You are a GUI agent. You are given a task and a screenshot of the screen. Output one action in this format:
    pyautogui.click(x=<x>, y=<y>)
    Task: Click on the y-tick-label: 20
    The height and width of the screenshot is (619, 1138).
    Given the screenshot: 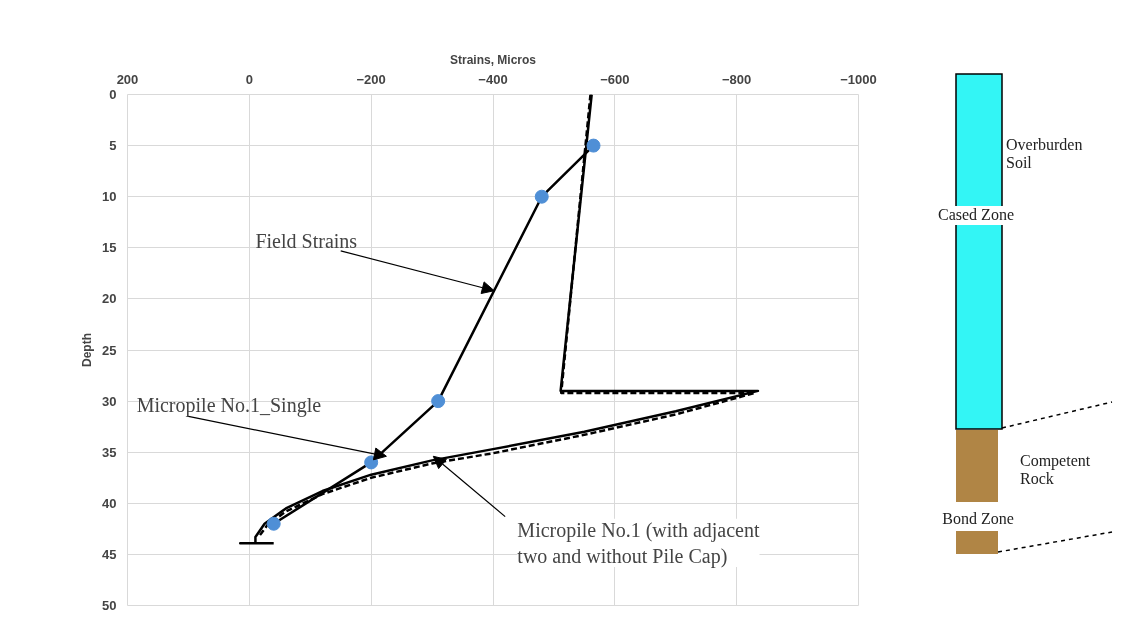 What is the action you would take?
    pyautogui.click(x=109, y=299)
    